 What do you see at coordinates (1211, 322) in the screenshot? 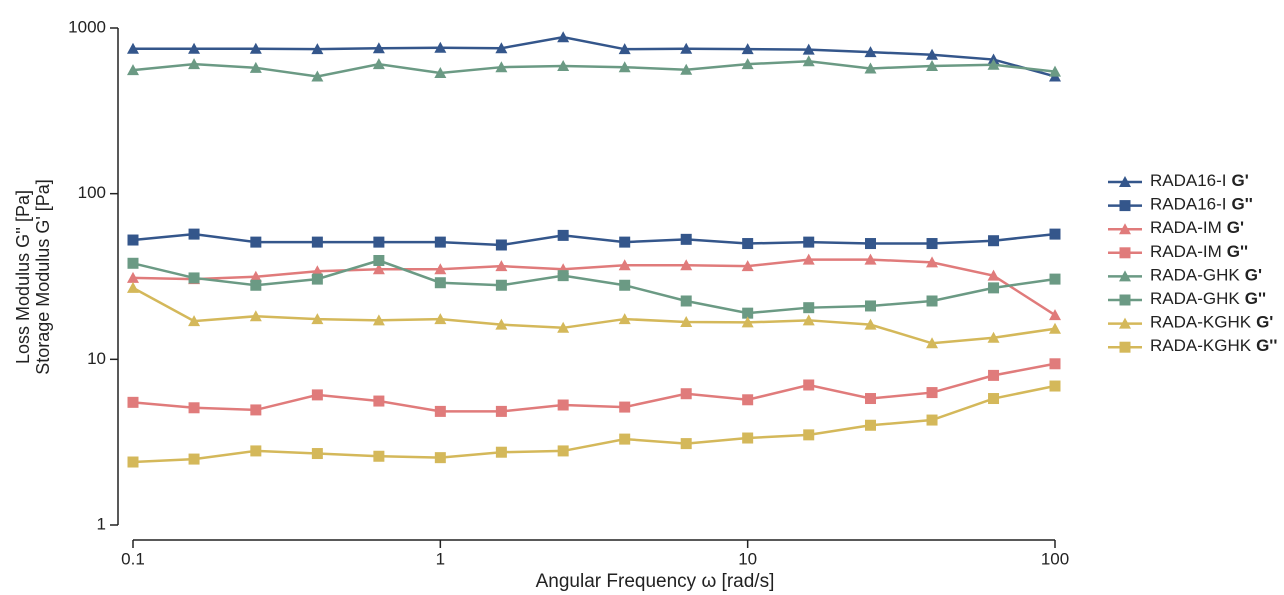
I see `legend-label: RADA-KGHK G'` at bounding box center [1211, 322].